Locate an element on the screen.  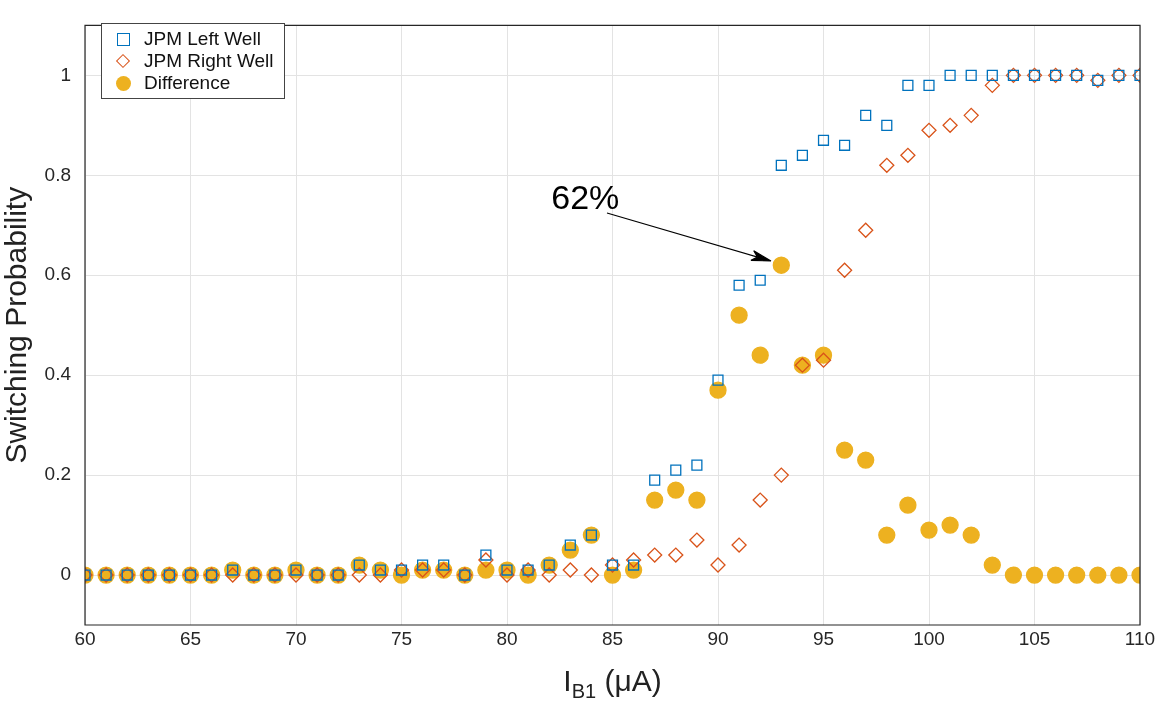
x-tick-label: 105 is located at coordinates (1034, 638).